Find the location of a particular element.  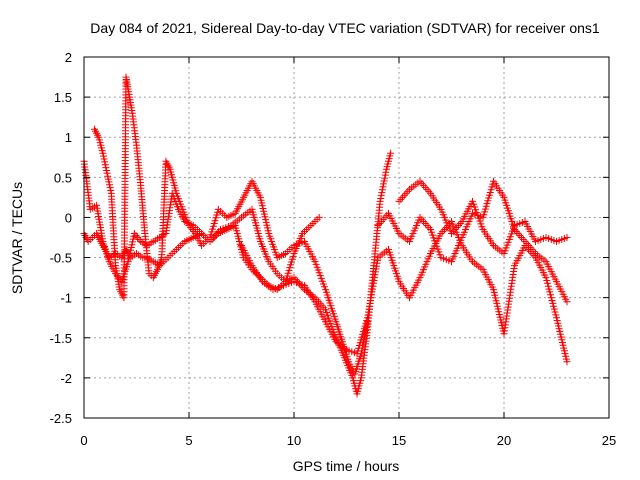

x-tick-label: 15 is located at coordinates (399, 440).